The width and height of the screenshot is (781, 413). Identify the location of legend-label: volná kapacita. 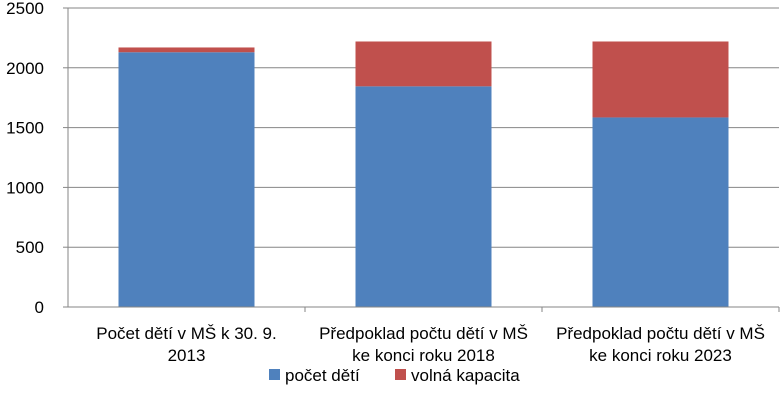
(465, 375).